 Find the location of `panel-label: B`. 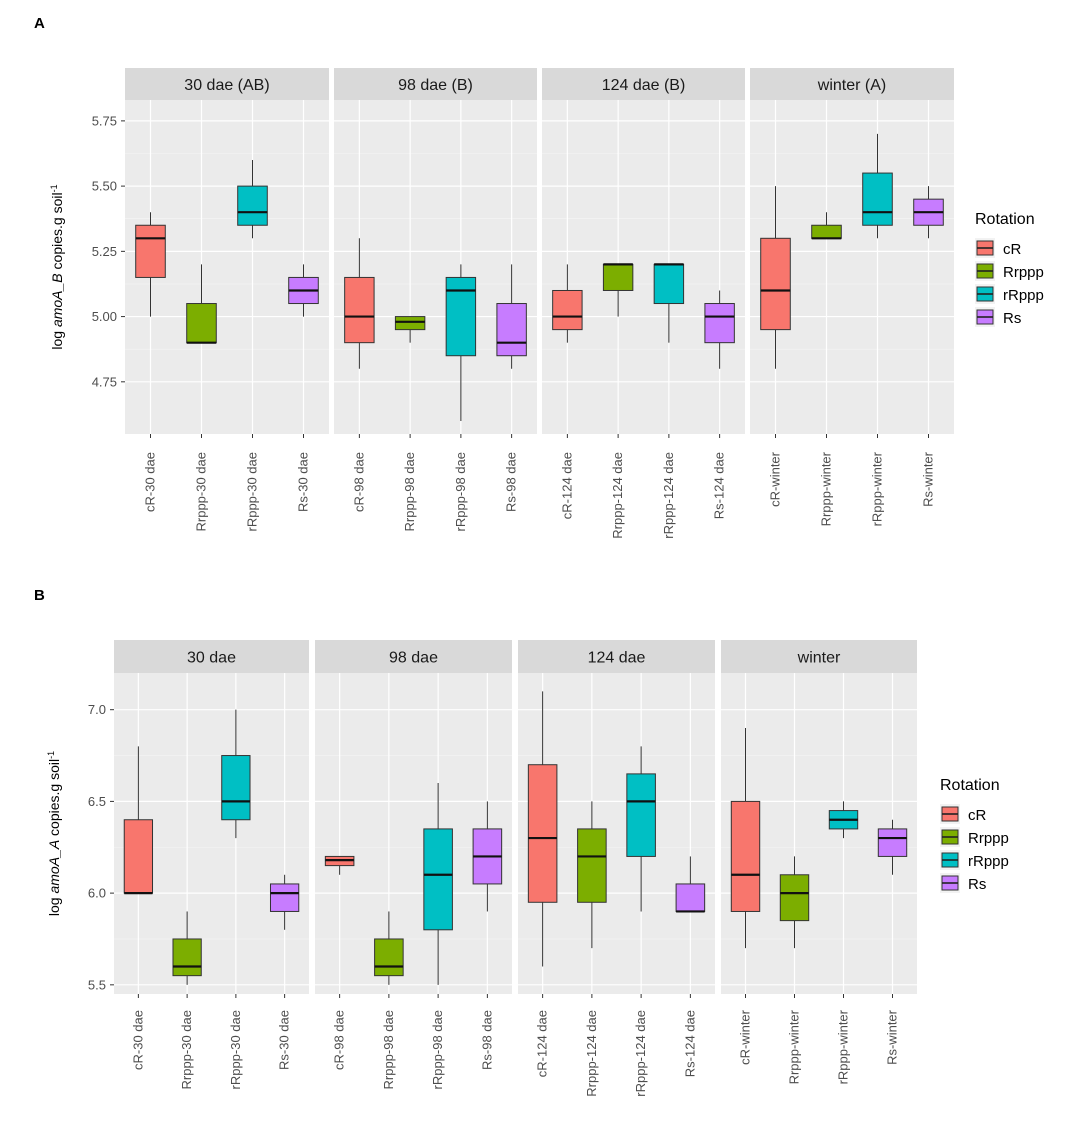

panel-label: B is located at coordinates (39, 595).